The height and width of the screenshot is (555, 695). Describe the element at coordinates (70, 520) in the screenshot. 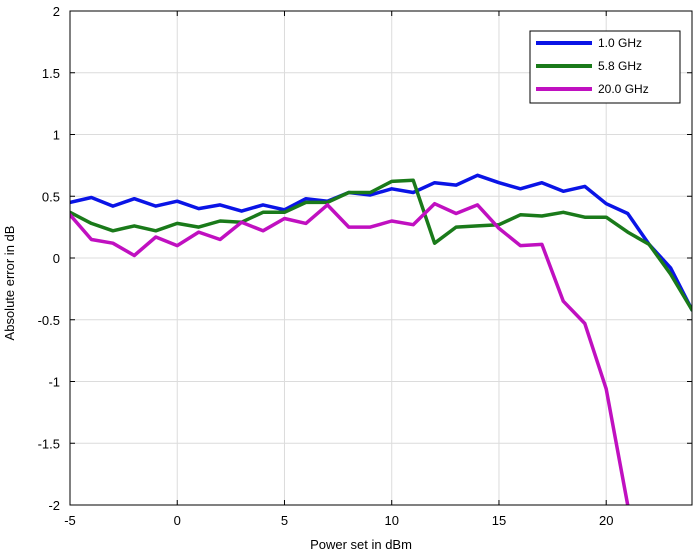

I see `x-tick-label: -5` at that location.